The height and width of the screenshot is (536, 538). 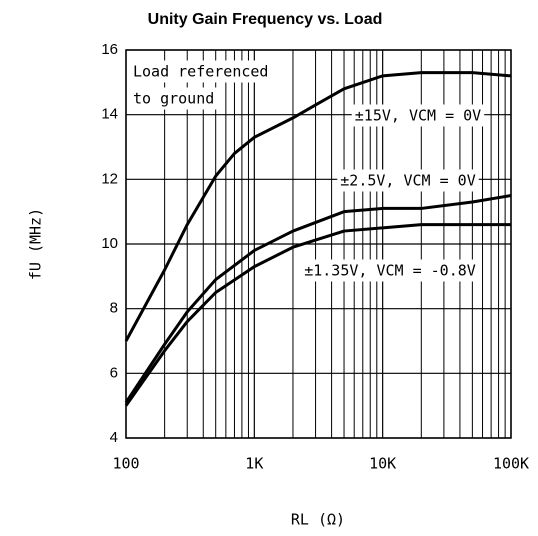 I want to click on y-axis-label: fU (MHz), so click(x=36, y=244).